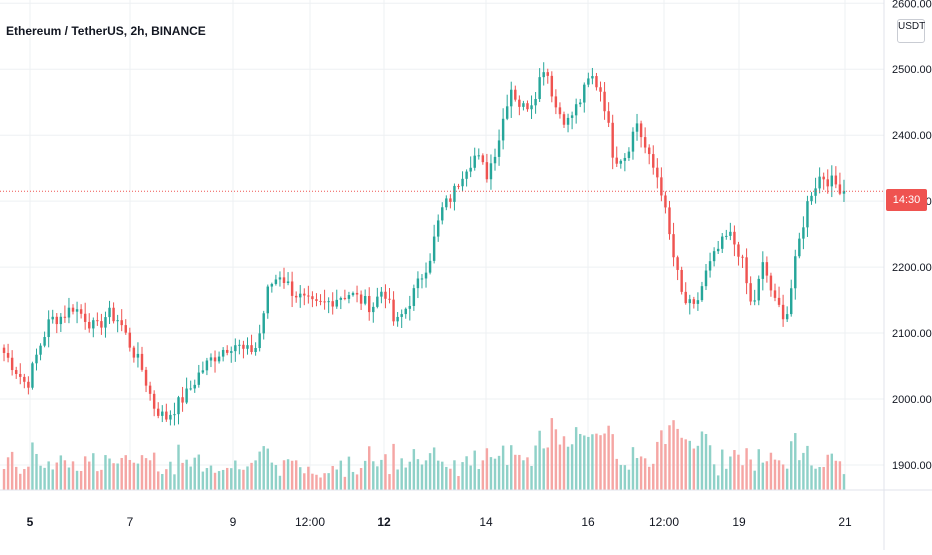 The image size is (932, 555). Describe the element at coordinates (439, 522) in the screenshot. I see `time-axis: 5 7 9 12:00 12 14 16 12:00 19 21` at that location.